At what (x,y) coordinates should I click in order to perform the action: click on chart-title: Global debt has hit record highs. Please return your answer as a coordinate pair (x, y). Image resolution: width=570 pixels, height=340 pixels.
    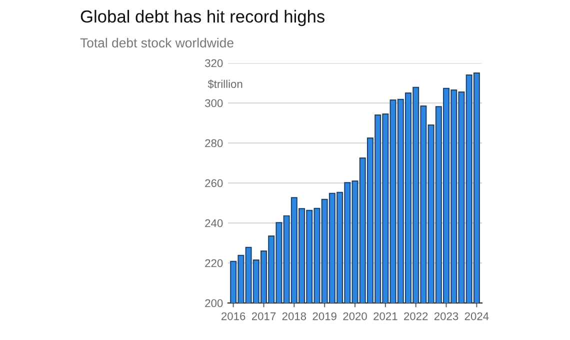
    Looking at the image, I should click on (202, 18).